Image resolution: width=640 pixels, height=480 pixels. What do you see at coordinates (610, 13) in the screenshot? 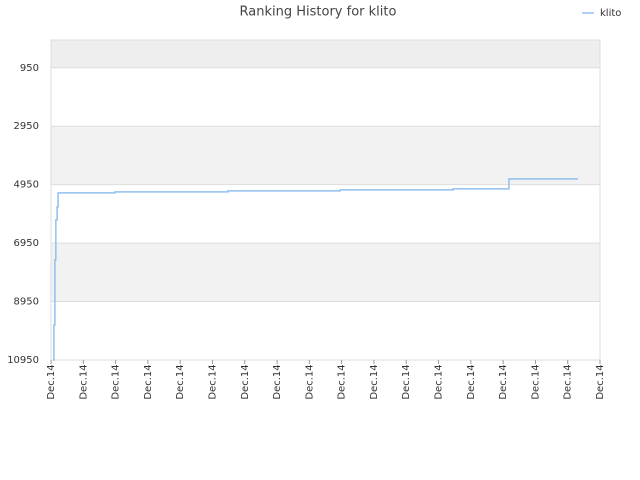
I see `legend-label: klito` at bounding box center [610, 13].